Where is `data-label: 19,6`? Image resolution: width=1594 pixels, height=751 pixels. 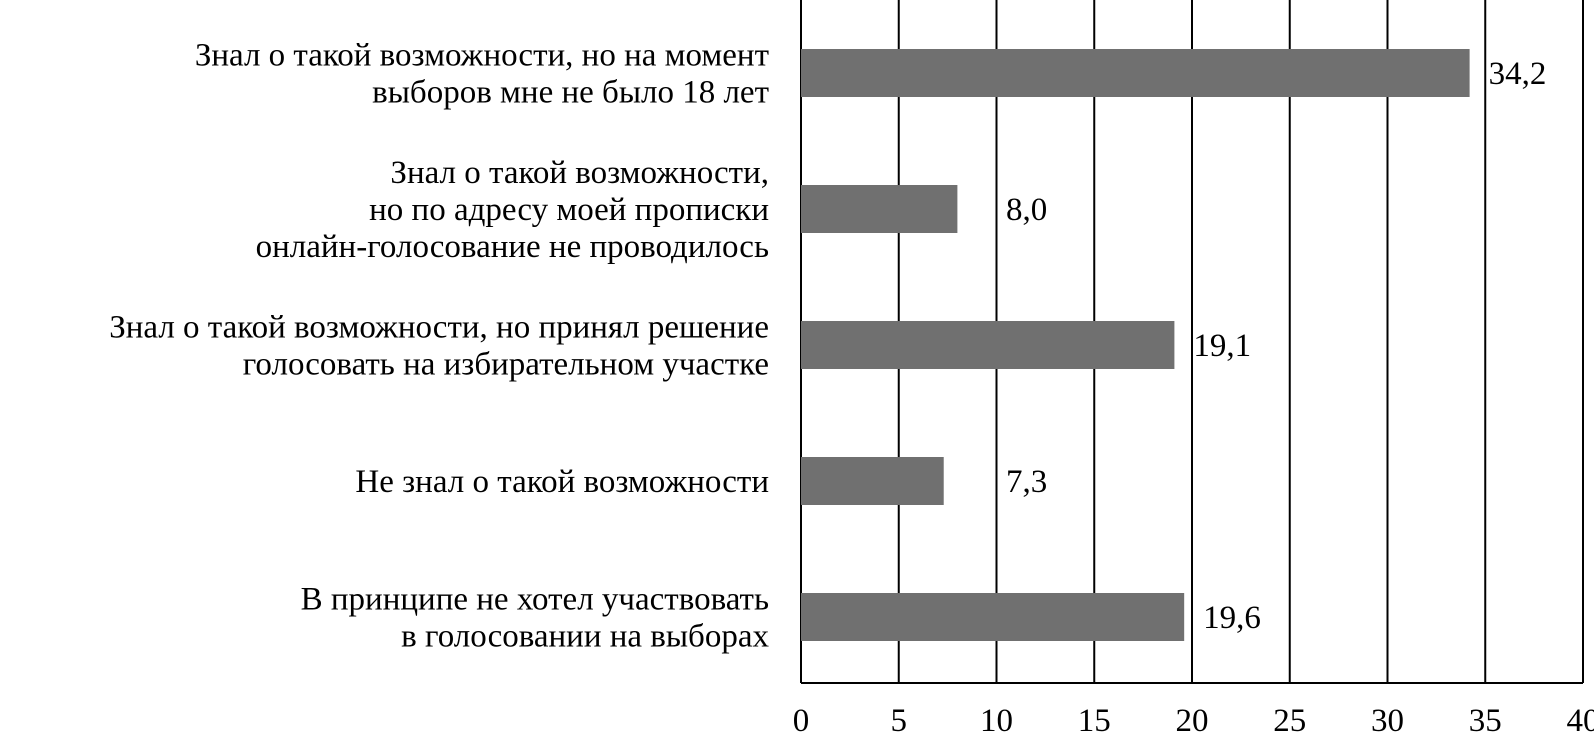
data-label: 19,6 is located at coordinates (1232, 618).